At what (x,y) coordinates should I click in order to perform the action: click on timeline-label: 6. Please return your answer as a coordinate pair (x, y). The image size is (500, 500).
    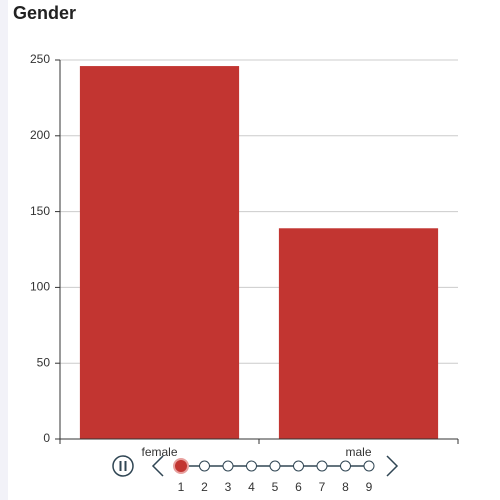
    Looking at the image, I should click on (298, 487).